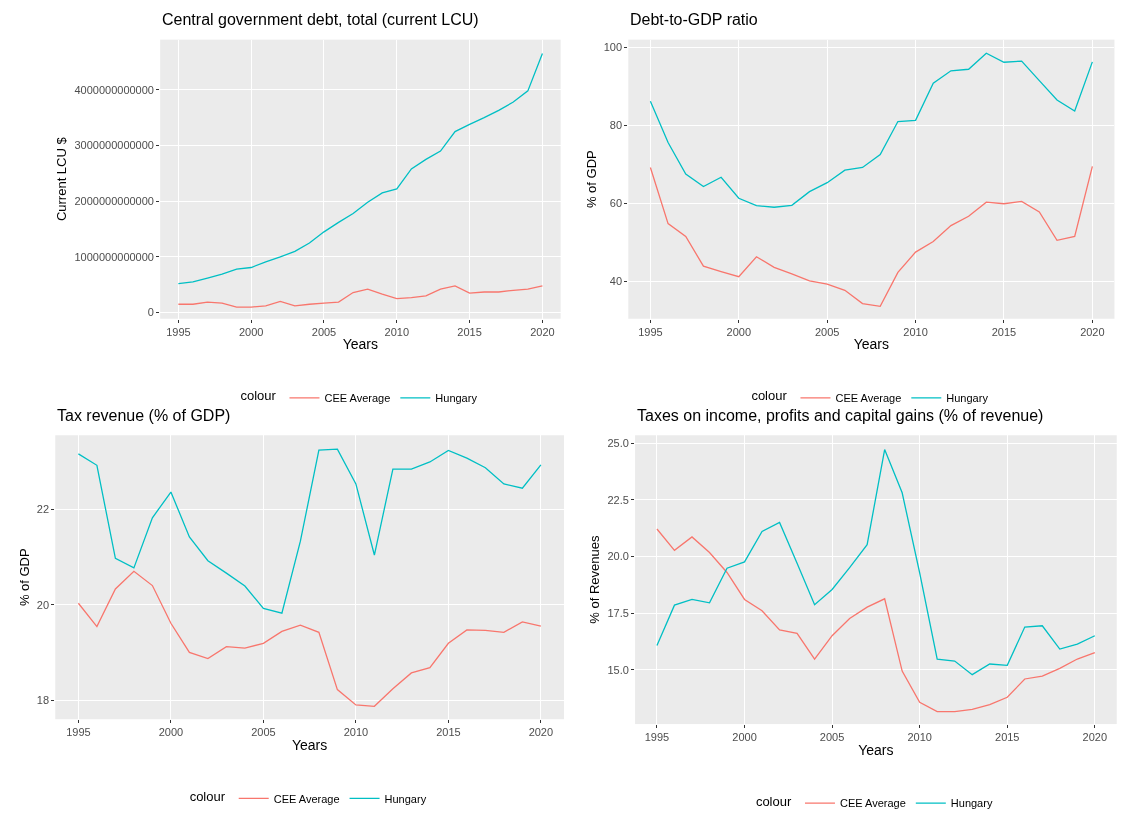 Image resolution: width=1128 pixels, height=818 pixels. Describe the element at coordinates (616, 203) in the screenshot. I see `y-tick-label: 60` at that location.